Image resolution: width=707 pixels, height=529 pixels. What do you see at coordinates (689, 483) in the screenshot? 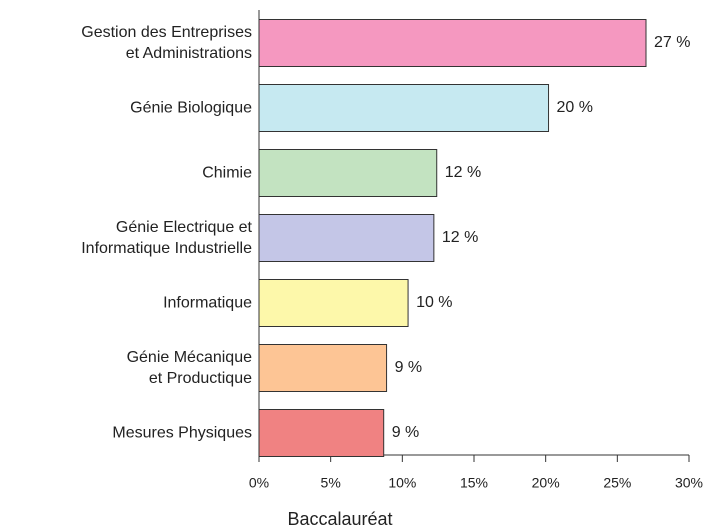
I see `x-tick-label: 30%` at bounding box center [689, 483].